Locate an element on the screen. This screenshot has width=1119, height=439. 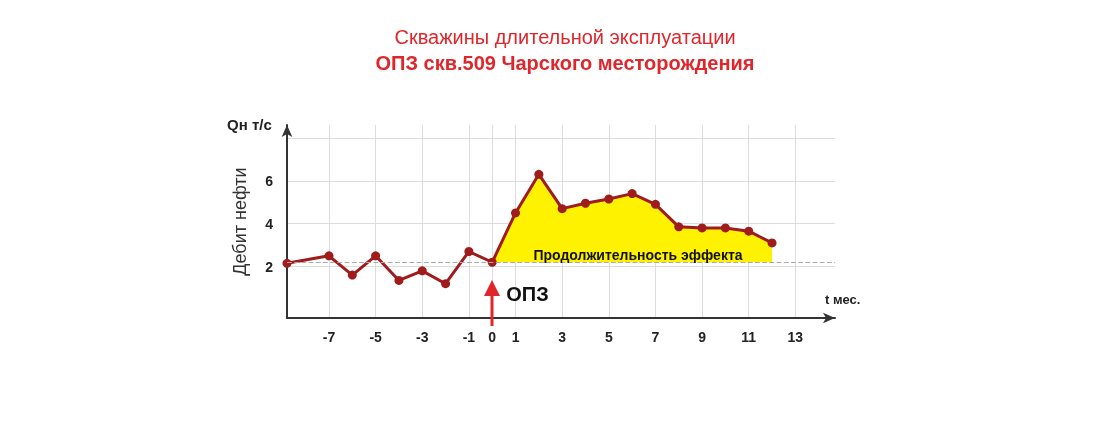
x-tick-label: 3 is located at coordinates (562, 337).